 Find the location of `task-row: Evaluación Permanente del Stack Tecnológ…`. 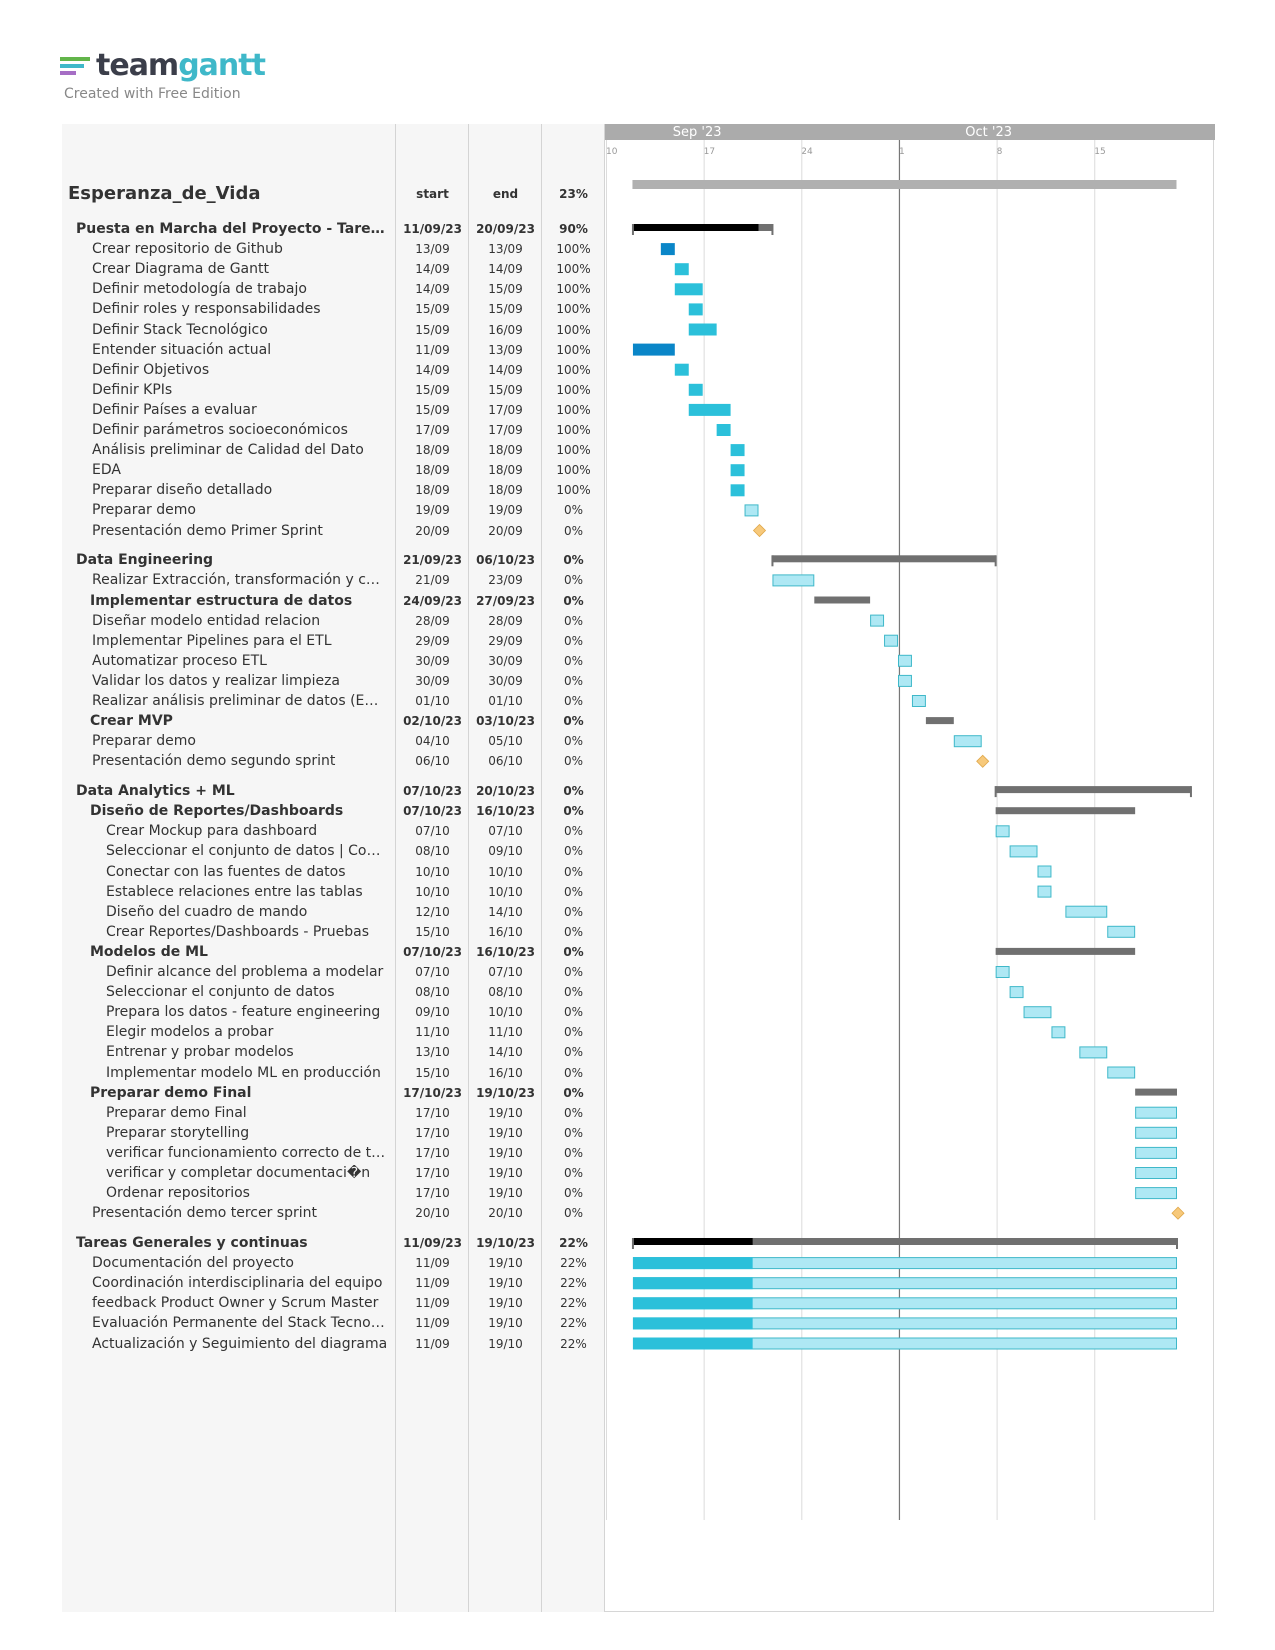

task-row: Evaluación Permanente del Stack Tecnológ… is located at coordinates (333, 1323).